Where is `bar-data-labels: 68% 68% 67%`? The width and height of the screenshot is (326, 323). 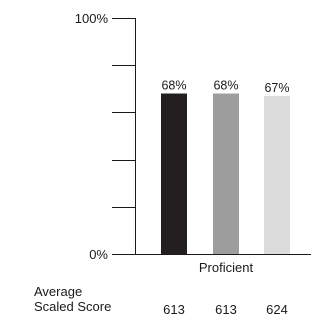
bar-data-labels: 68% 68% 67% is located at coordinates (225, 87).